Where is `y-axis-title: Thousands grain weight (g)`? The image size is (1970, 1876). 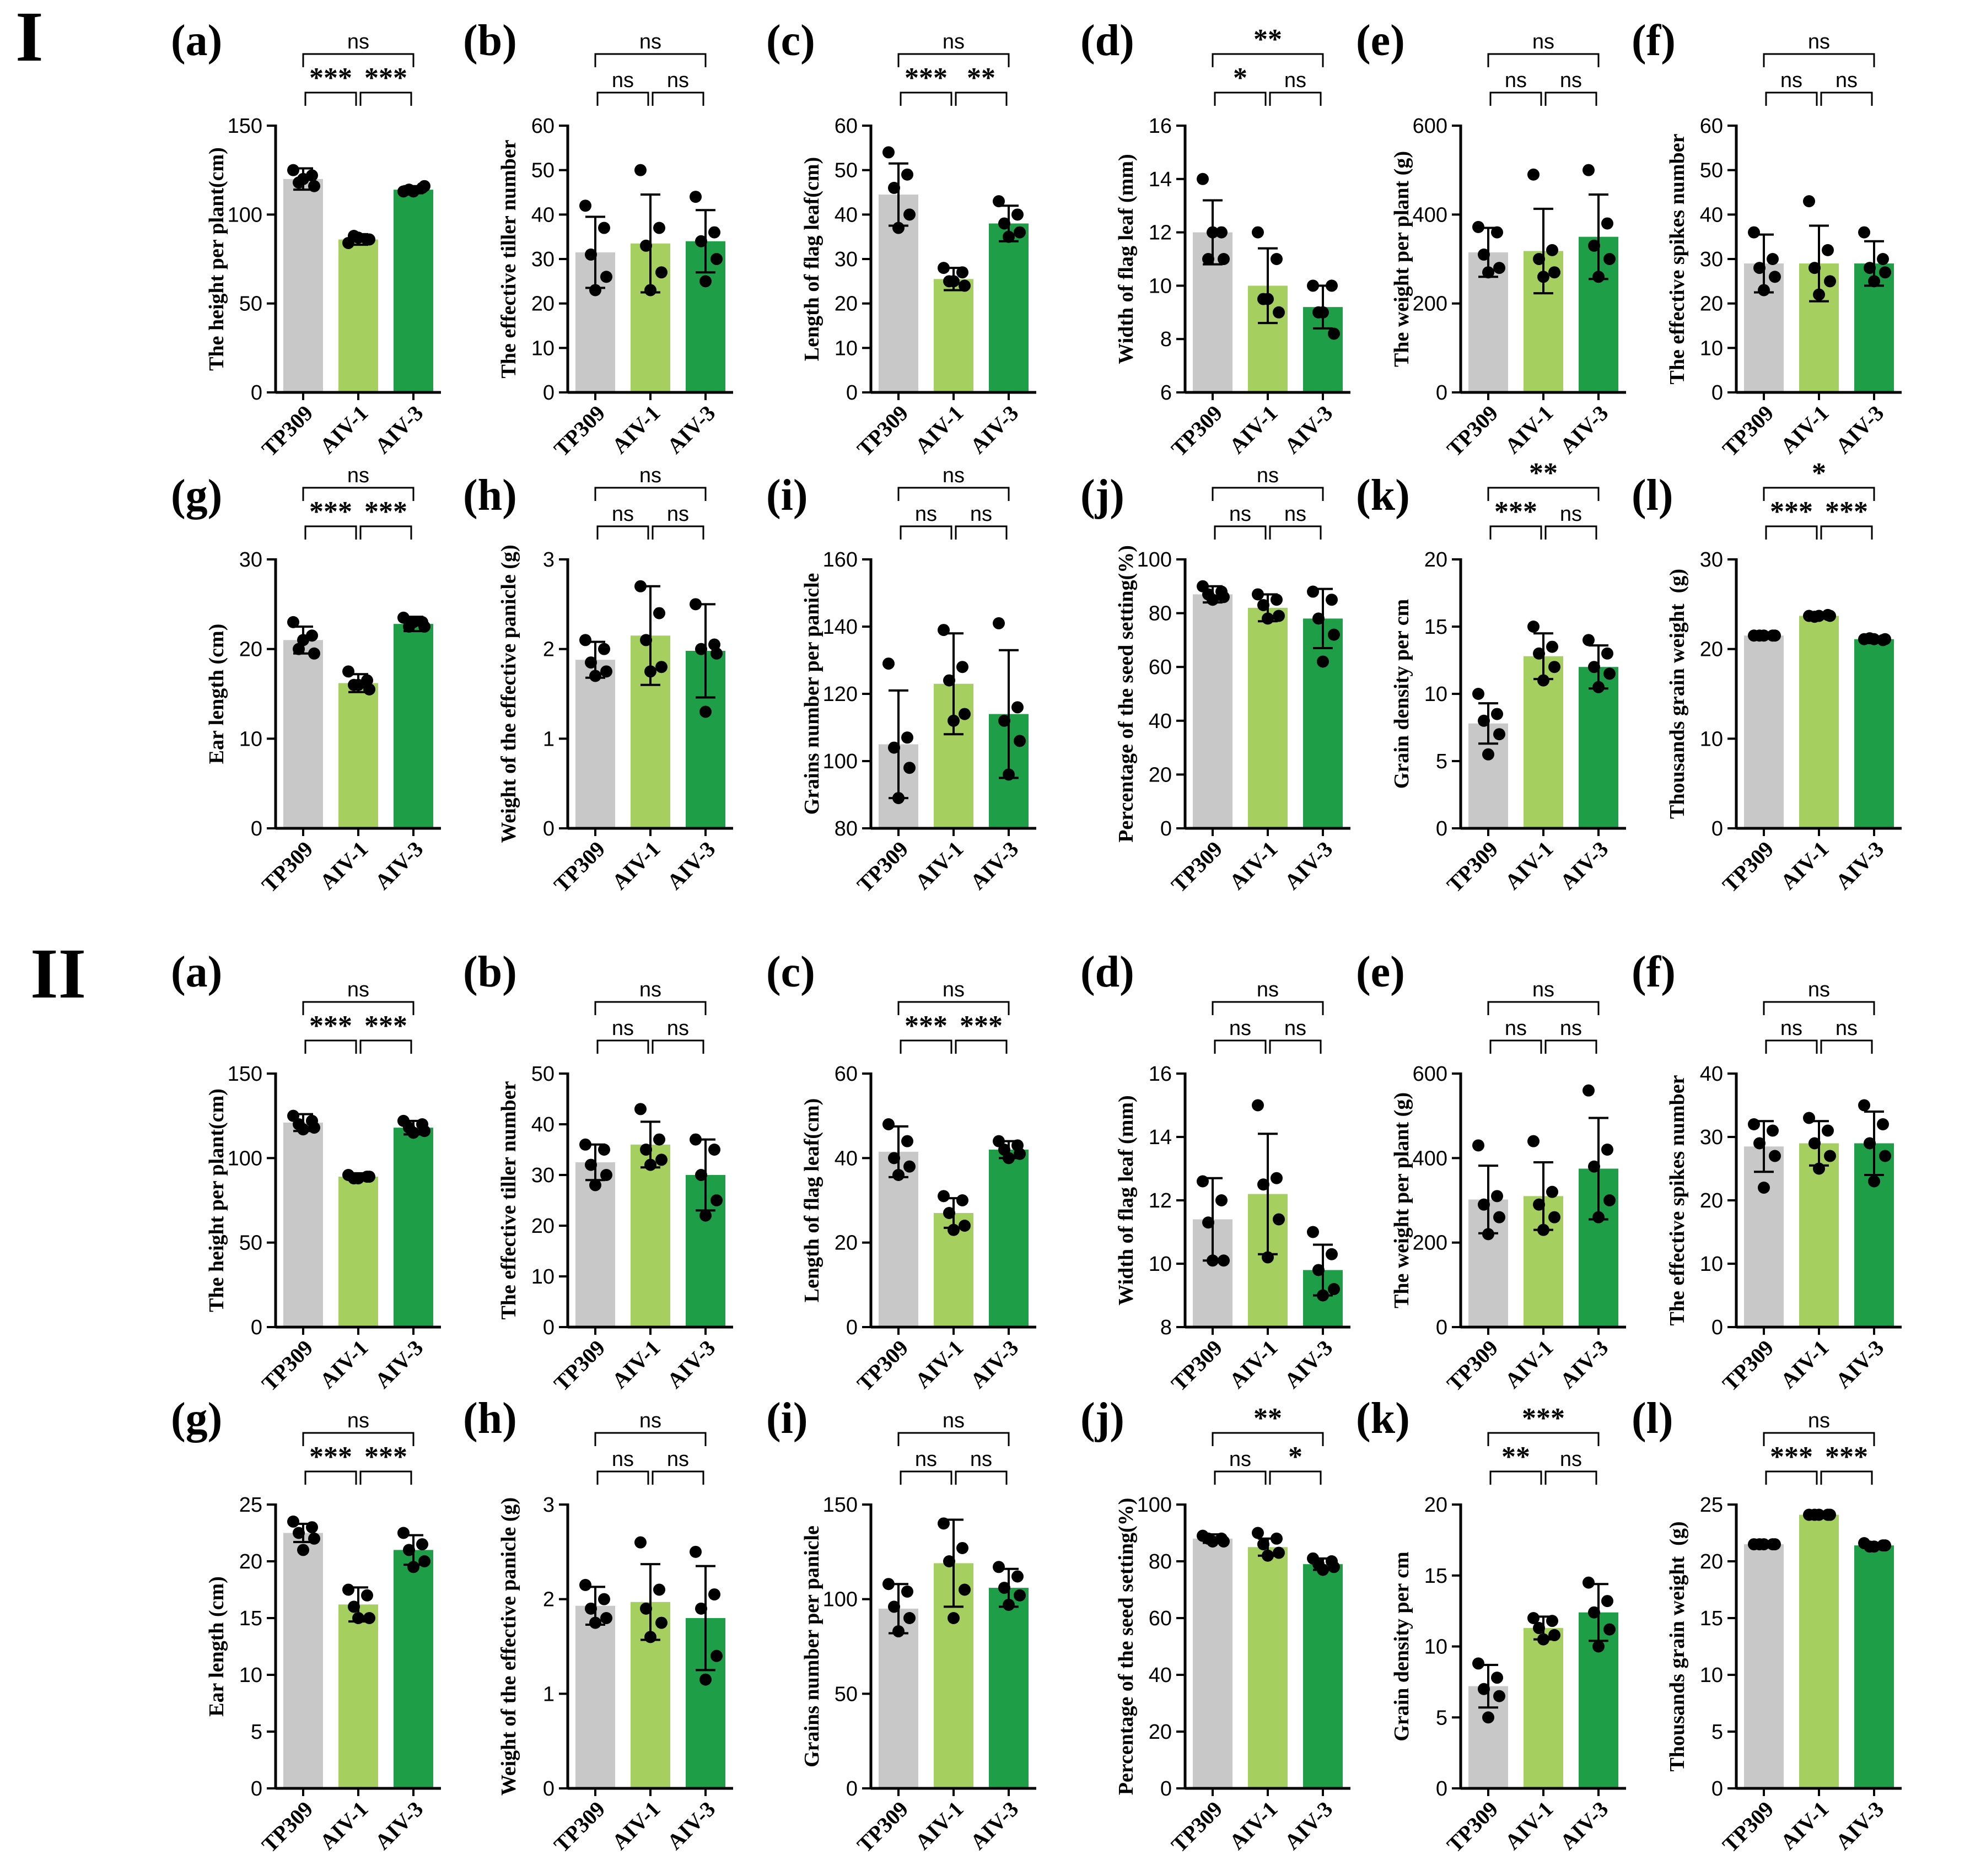
y-axis-title: Thousands grain weight (g) is located at coordinates (1677, 694).